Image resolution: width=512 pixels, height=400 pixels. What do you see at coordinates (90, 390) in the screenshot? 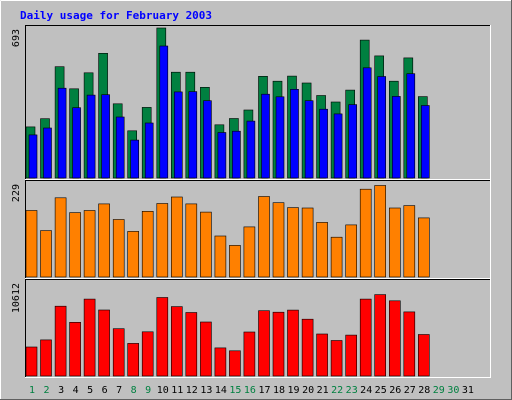
I see `x-tick-label-day-5: 5` at bounding box center [90, 390].